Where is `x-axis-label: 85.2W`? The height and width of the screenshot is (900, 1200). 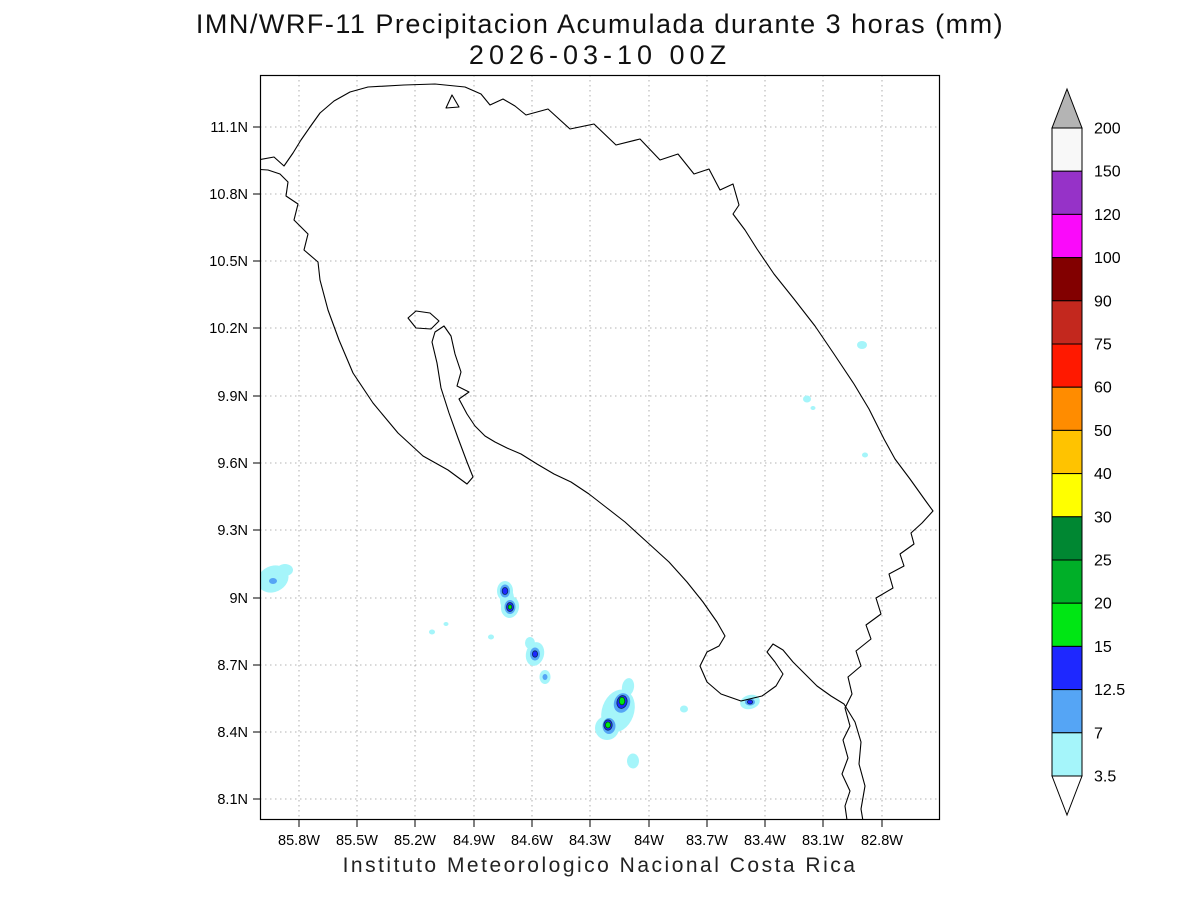
x-axis-label: 85.2W is located at coordinates (415, 841).